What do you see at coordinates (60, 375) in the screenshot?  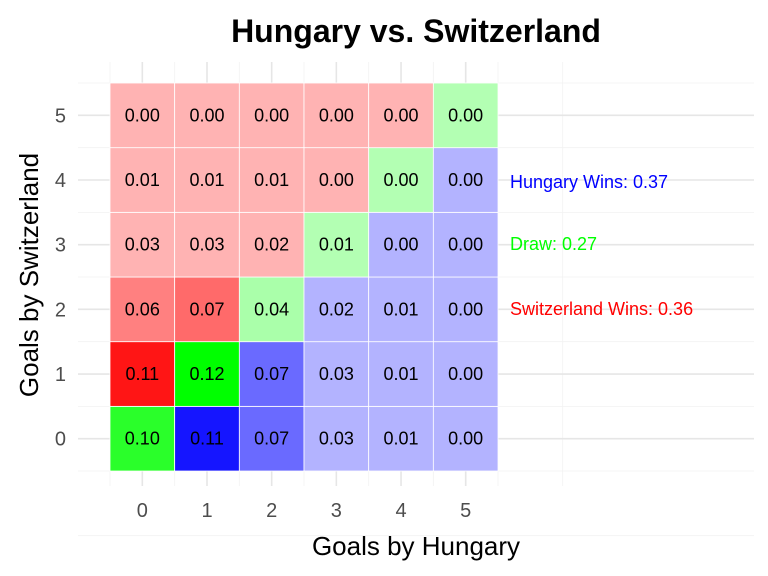 I see `y-tick-label: 1` at bounding box center [60, 375].